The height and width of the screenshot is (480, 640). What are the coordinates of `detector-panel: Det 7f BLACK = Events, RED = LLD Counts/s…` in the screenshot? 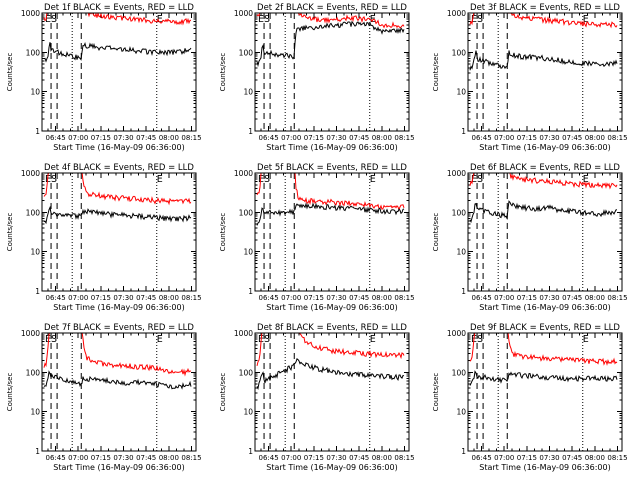 It's located at (104, 397).